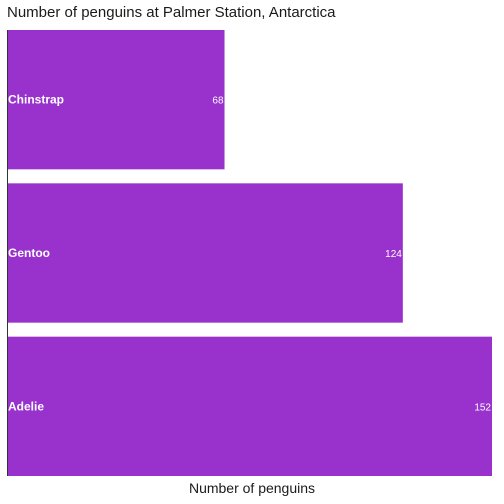 This screenshot has height=504, width=504. I want to click on category-label-chinstrap: Chinstrap, so click(36, 100).